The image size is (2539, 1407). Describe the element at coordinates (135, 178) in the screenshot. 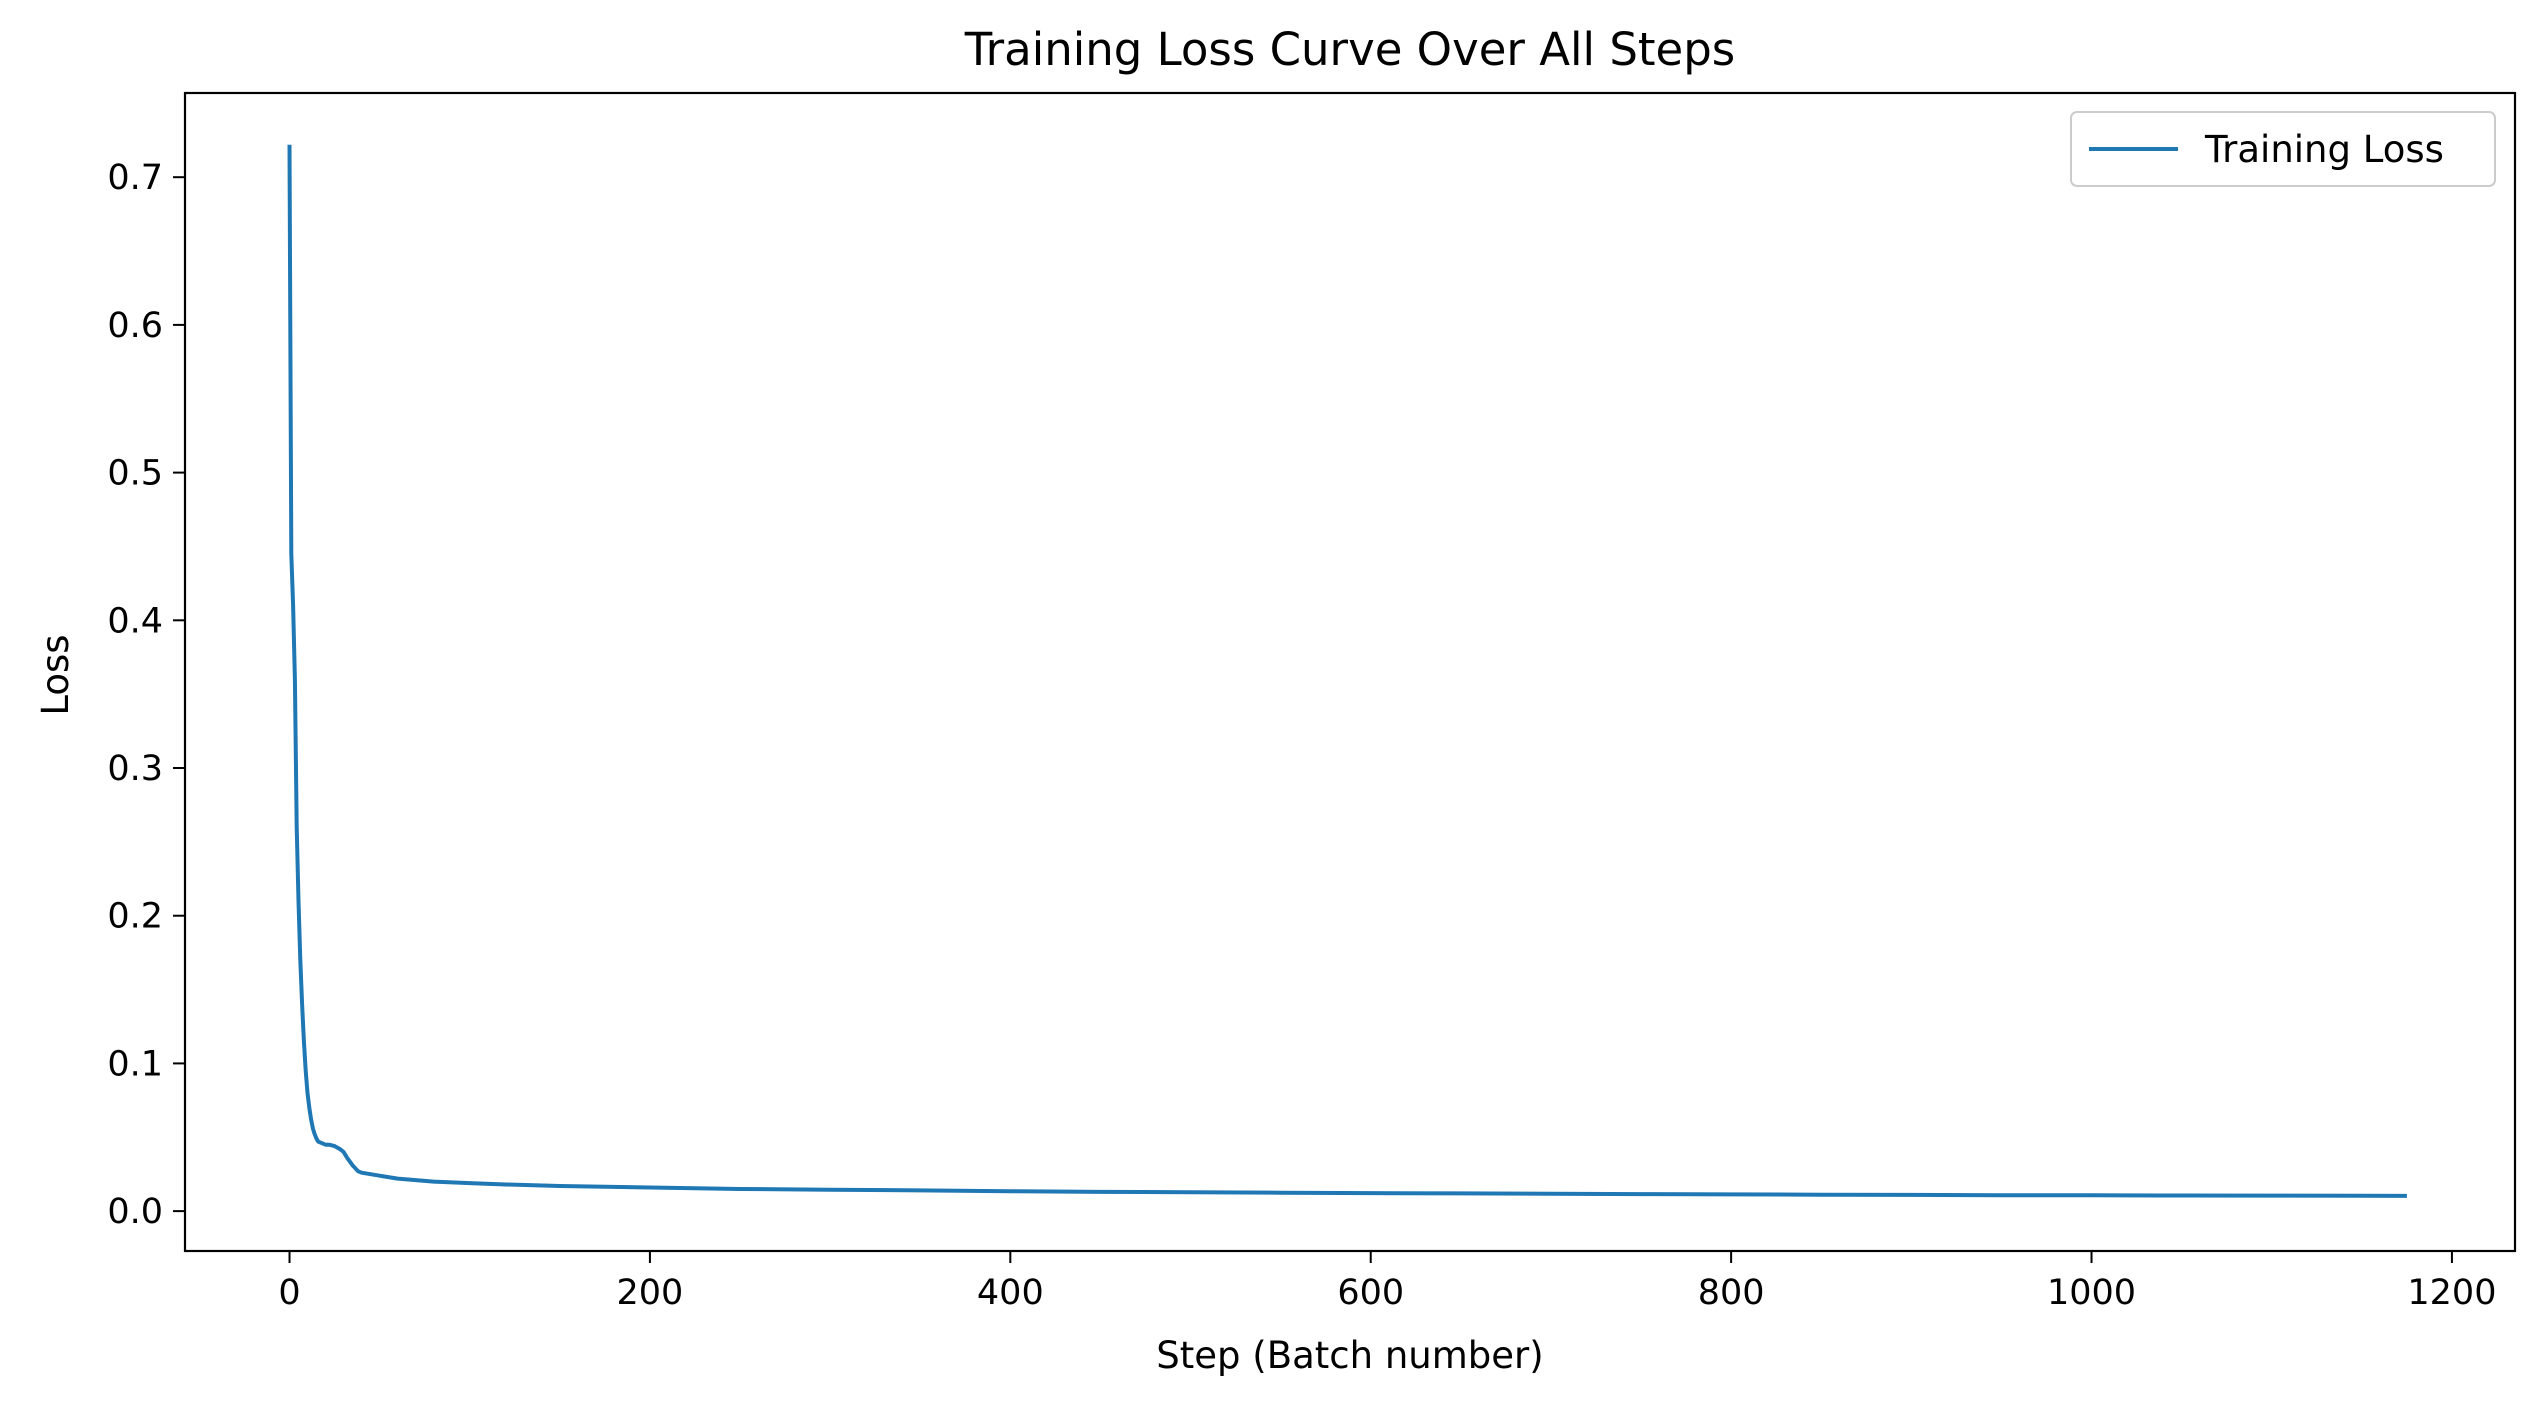

I see `y-tick-label: 0.7` at that location.